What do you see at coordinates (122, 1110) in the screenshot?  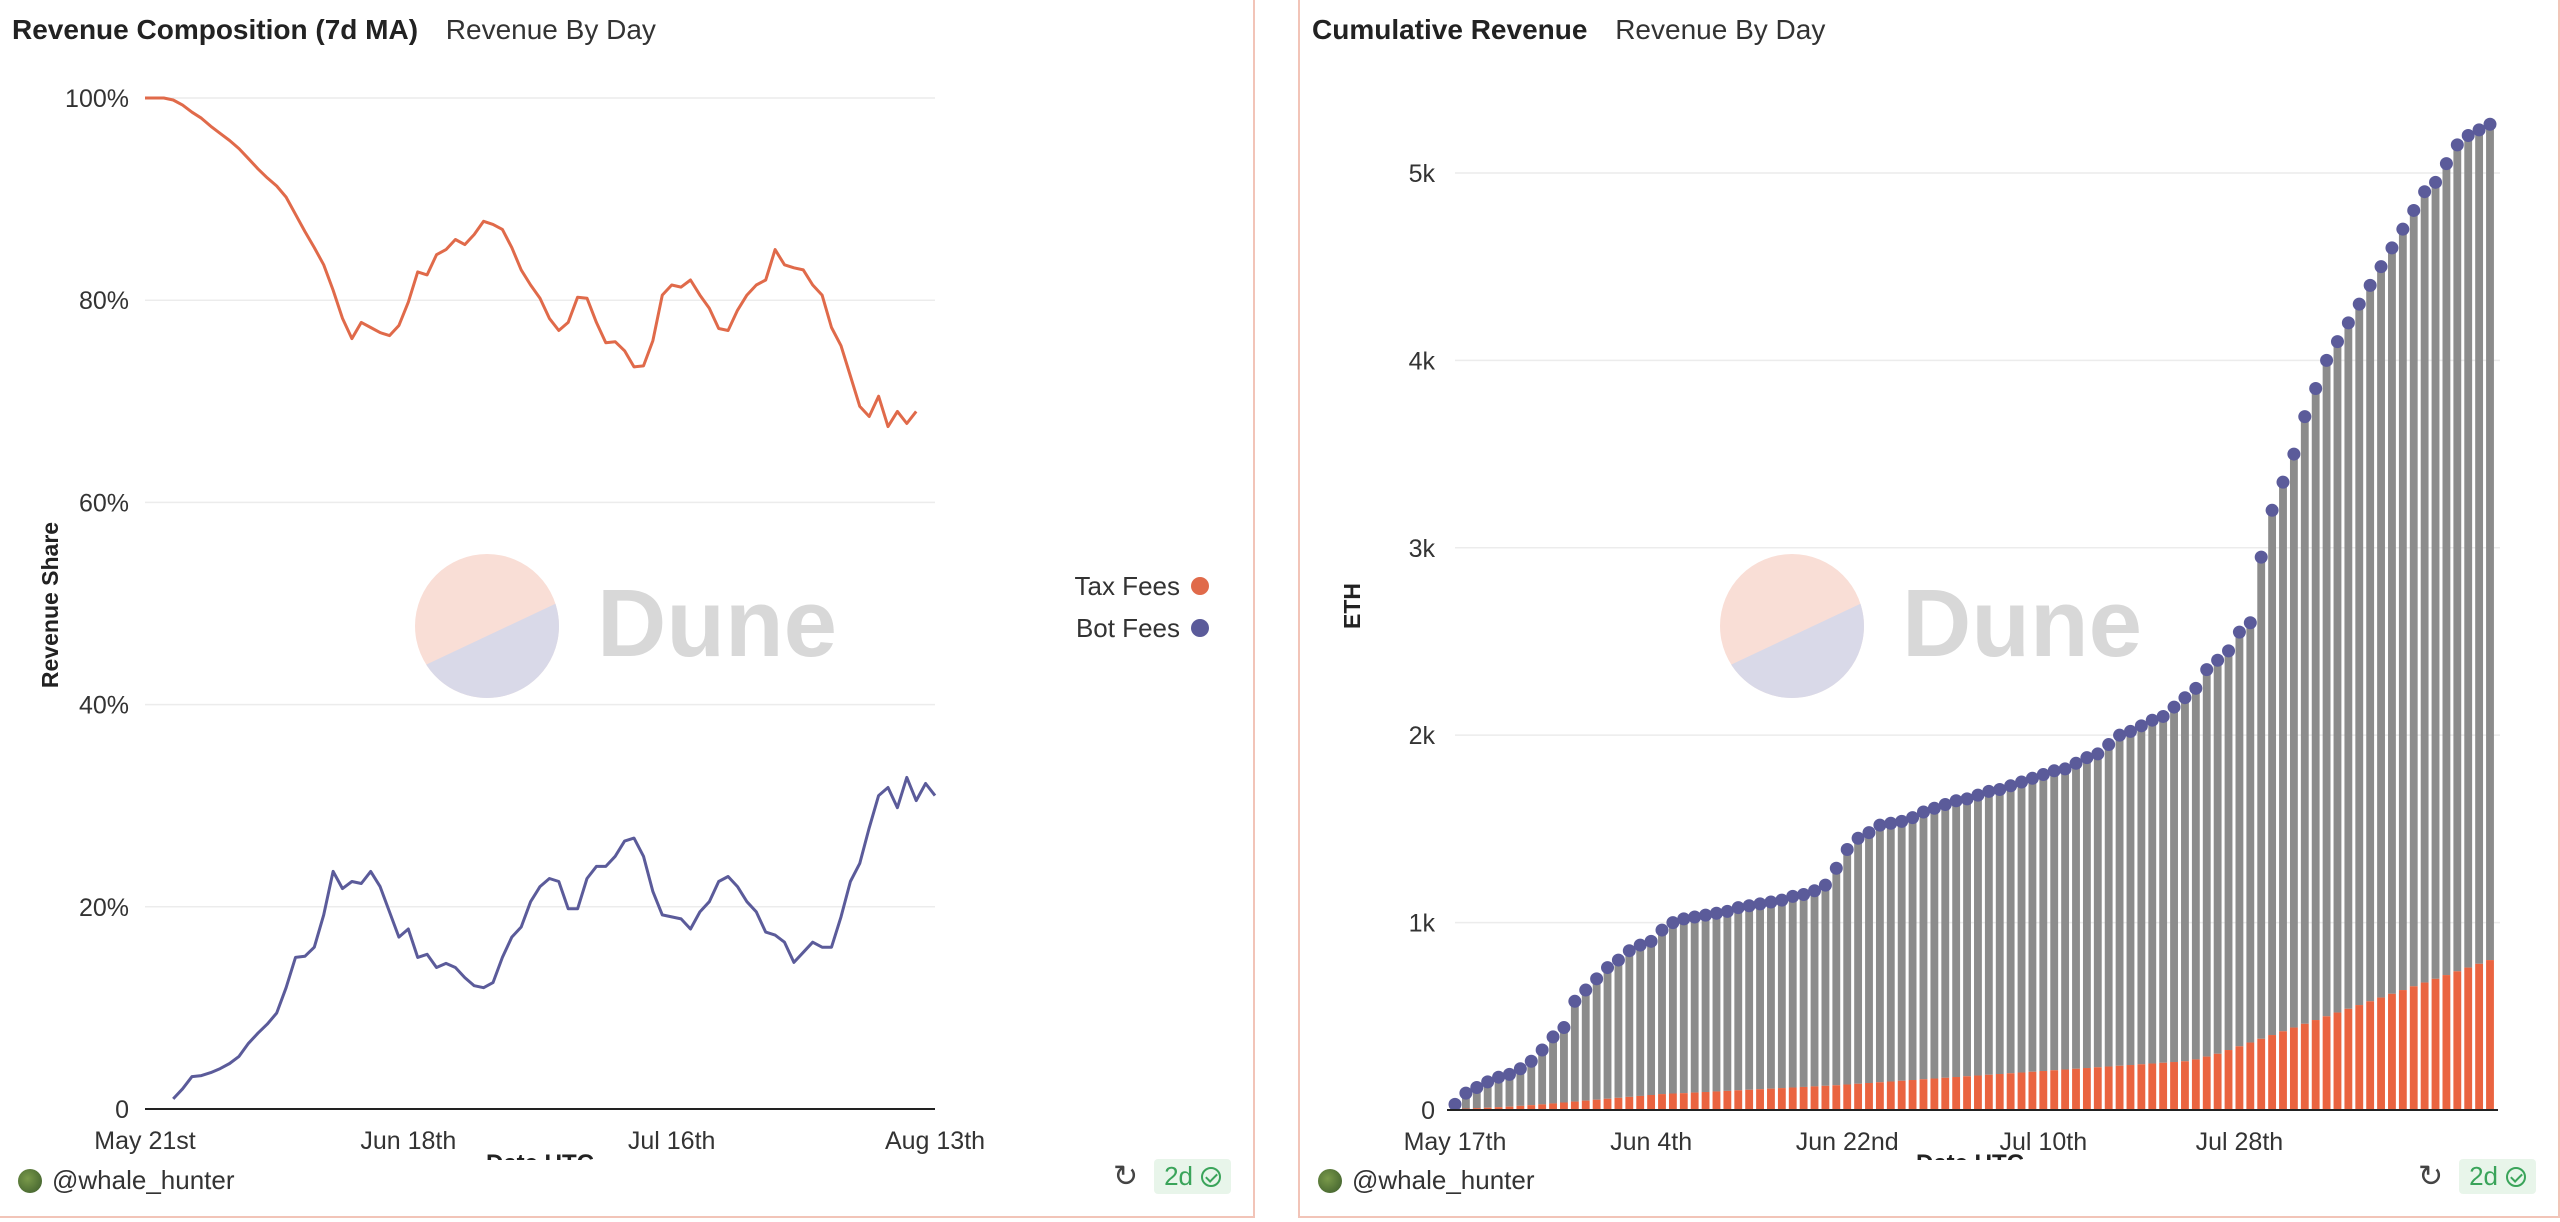 I see `y-tick-label: 0` at bounding box center [122, 1110].